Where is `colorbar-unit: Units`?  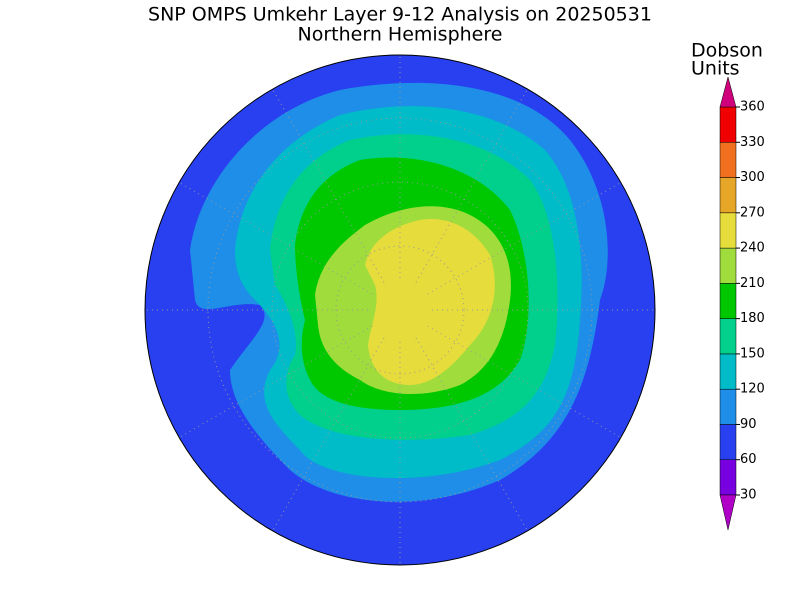
colorbar-unit: Units is located at coordinates (715, 69).